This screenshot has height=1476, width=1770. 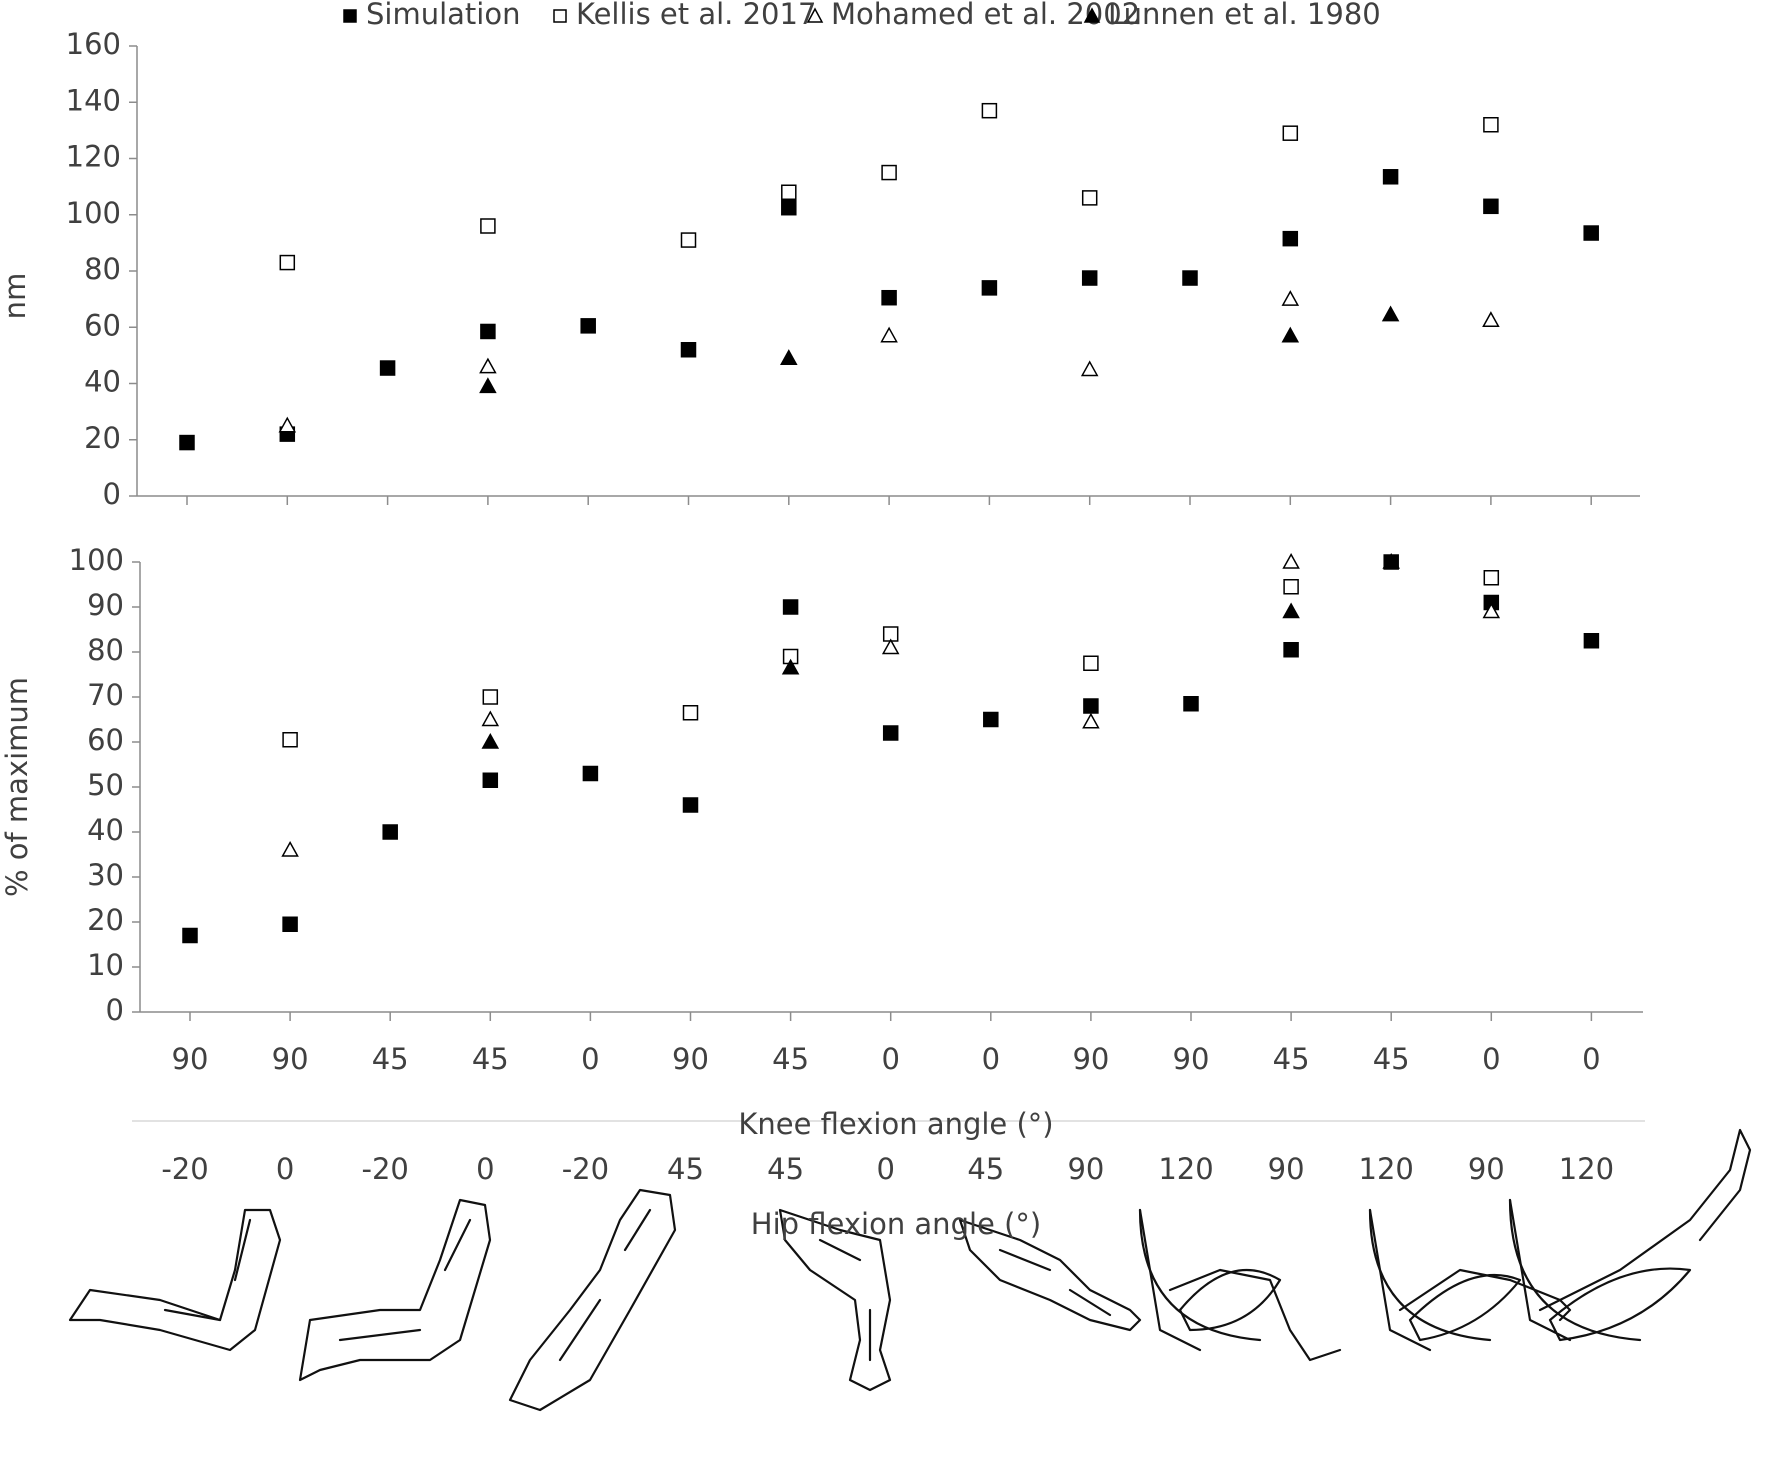 What do you see at coordinates (485, 1169) in the screenshot?
I see `x2-tick-label: 0` at bounding box center [485, 1169].